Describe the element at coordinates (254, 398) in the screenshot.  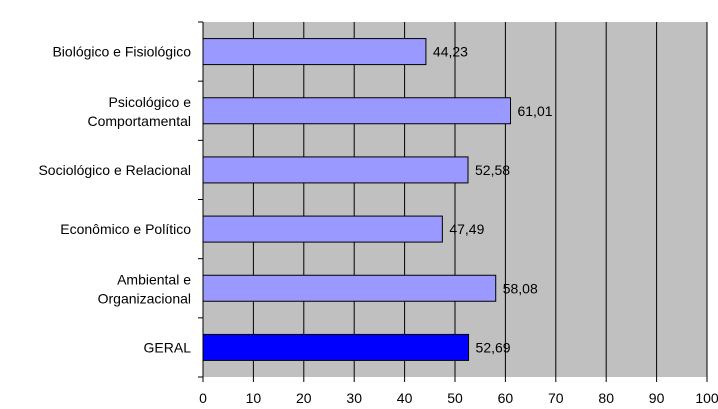
I see `x-tick-label: 10` at that location.